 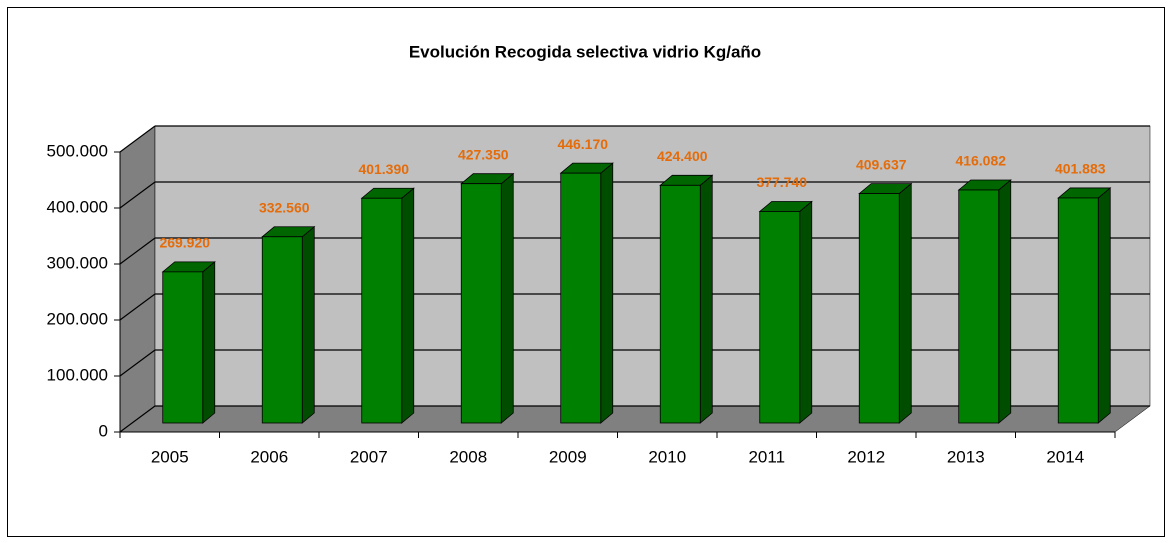 What do you see at coordinates (77, 262) in the screenshot?
I see `y-tick-label: 300.000` at bounding box center [77, 262].